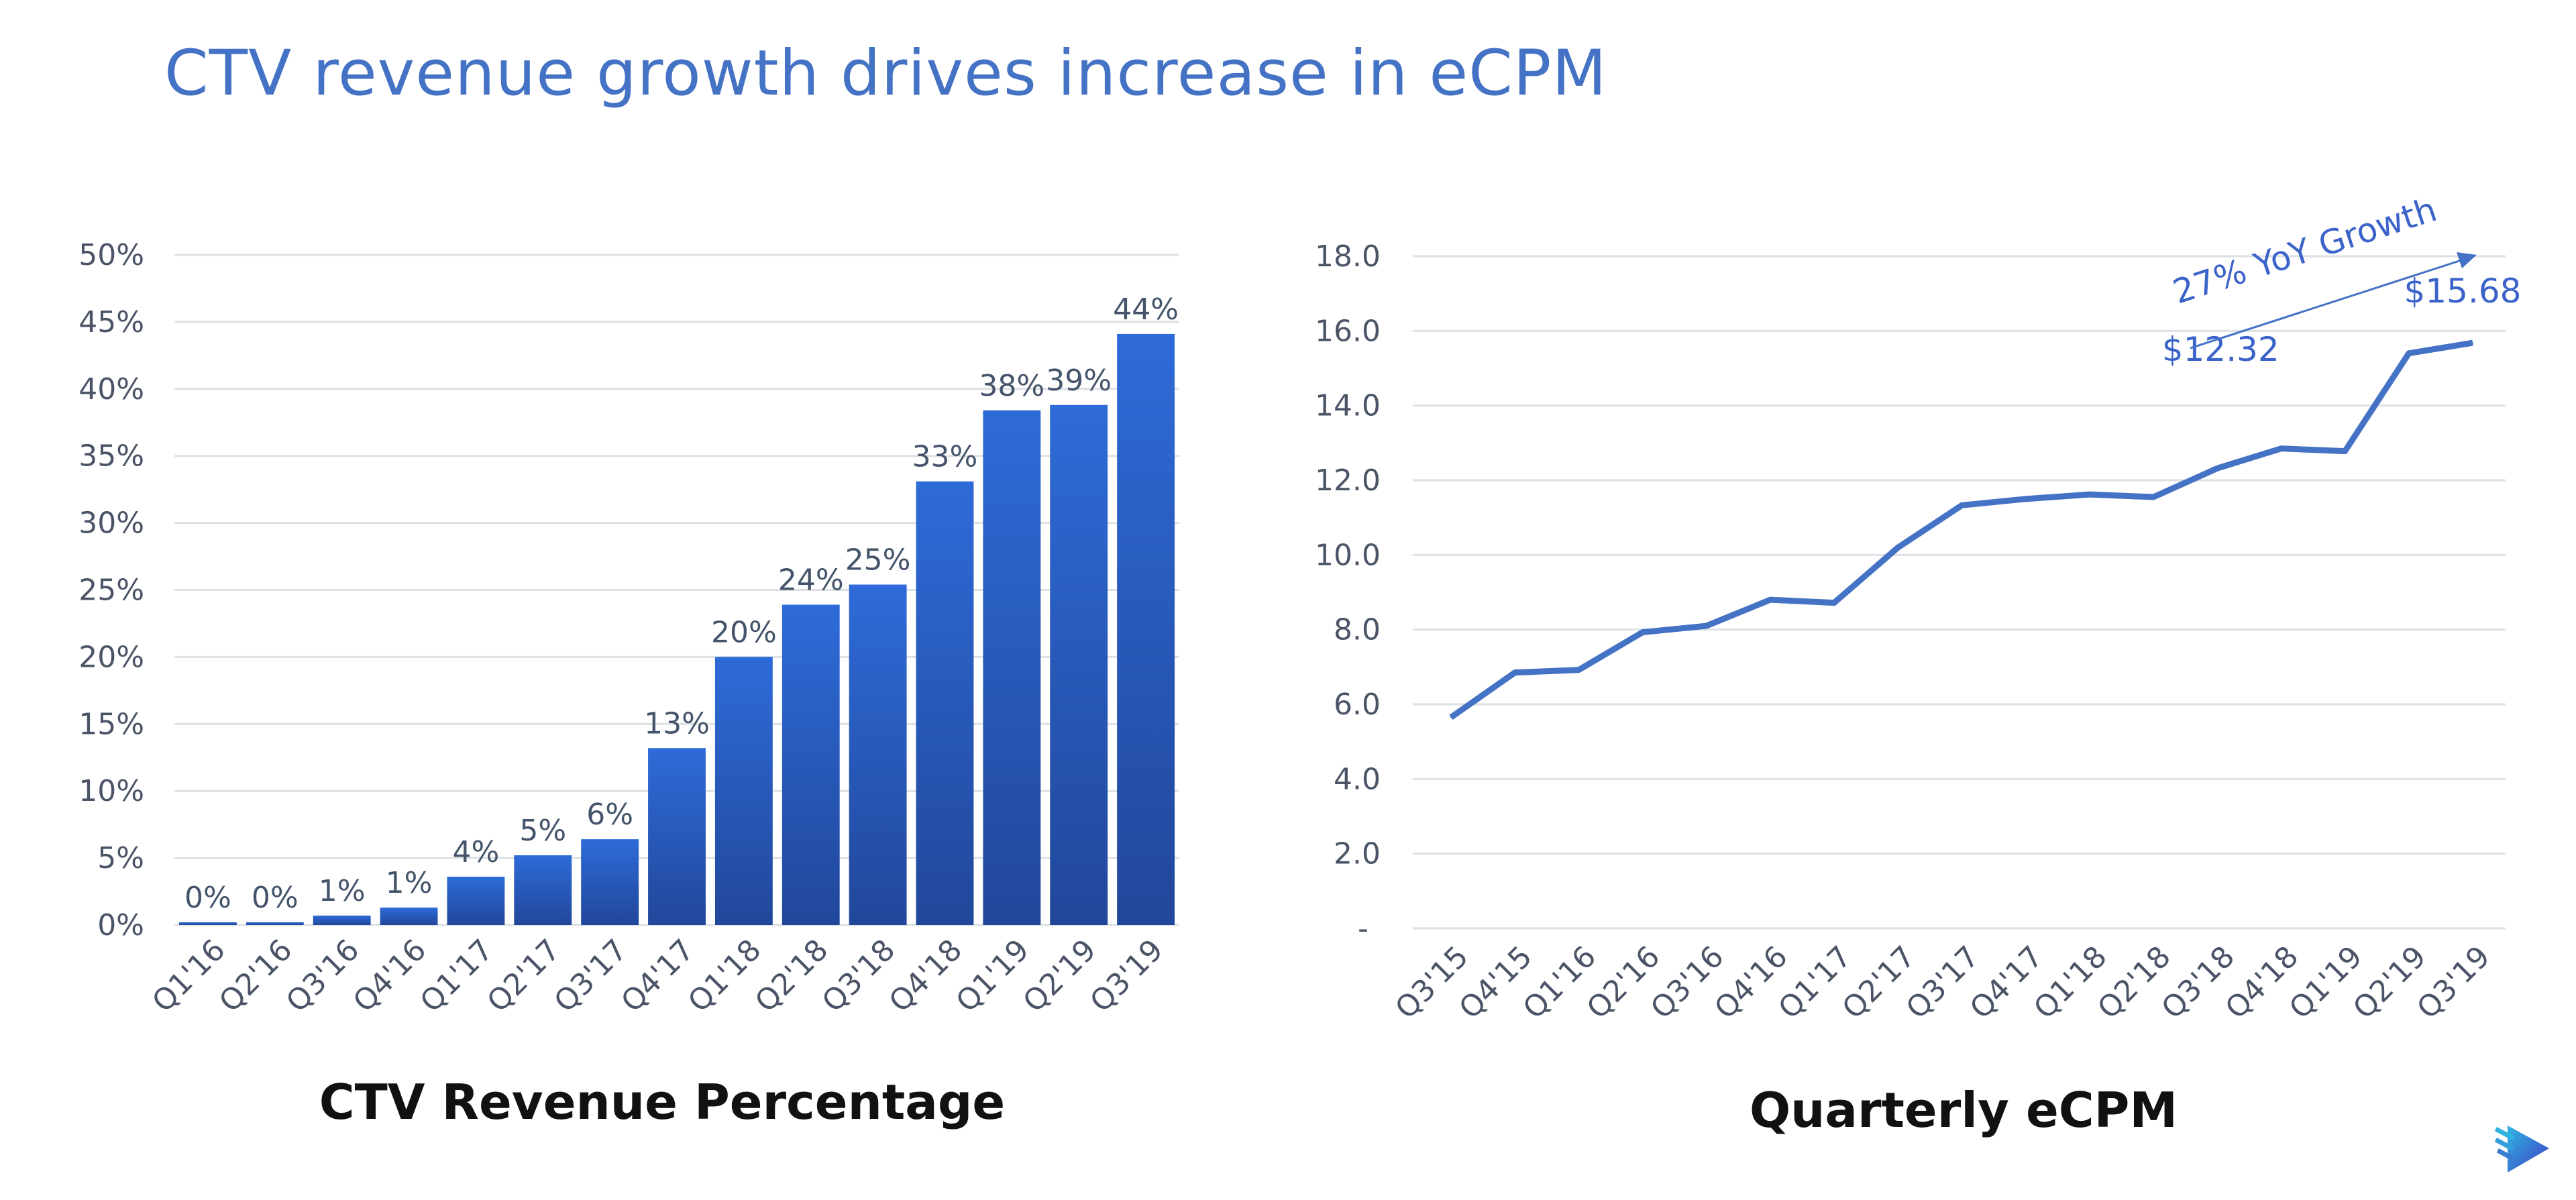 This screenshot has width=2576, height=1200. I want to click on data-label: 33%, so click(945, 457).